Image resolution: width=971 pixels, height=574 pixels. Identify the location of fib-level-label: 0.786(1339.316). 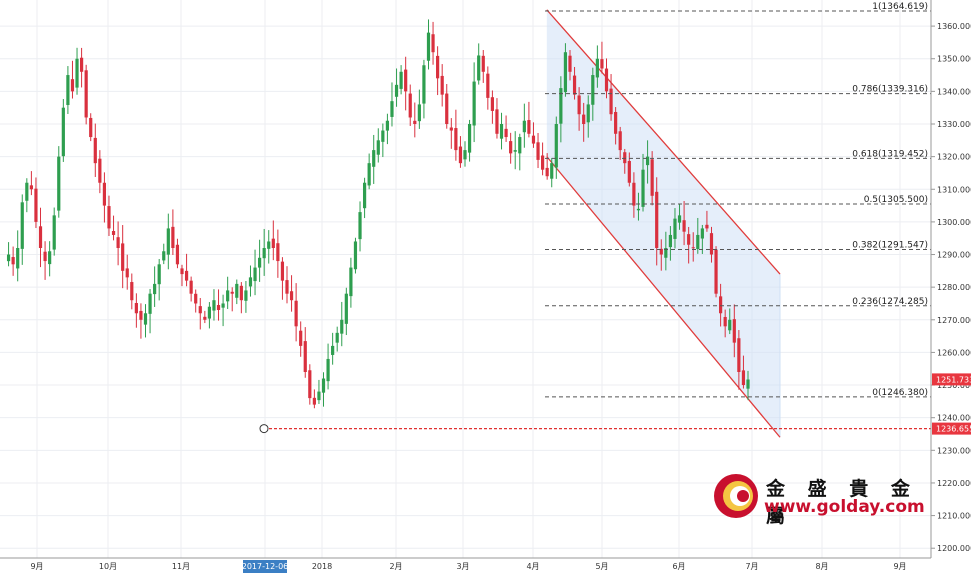
(890, 90).